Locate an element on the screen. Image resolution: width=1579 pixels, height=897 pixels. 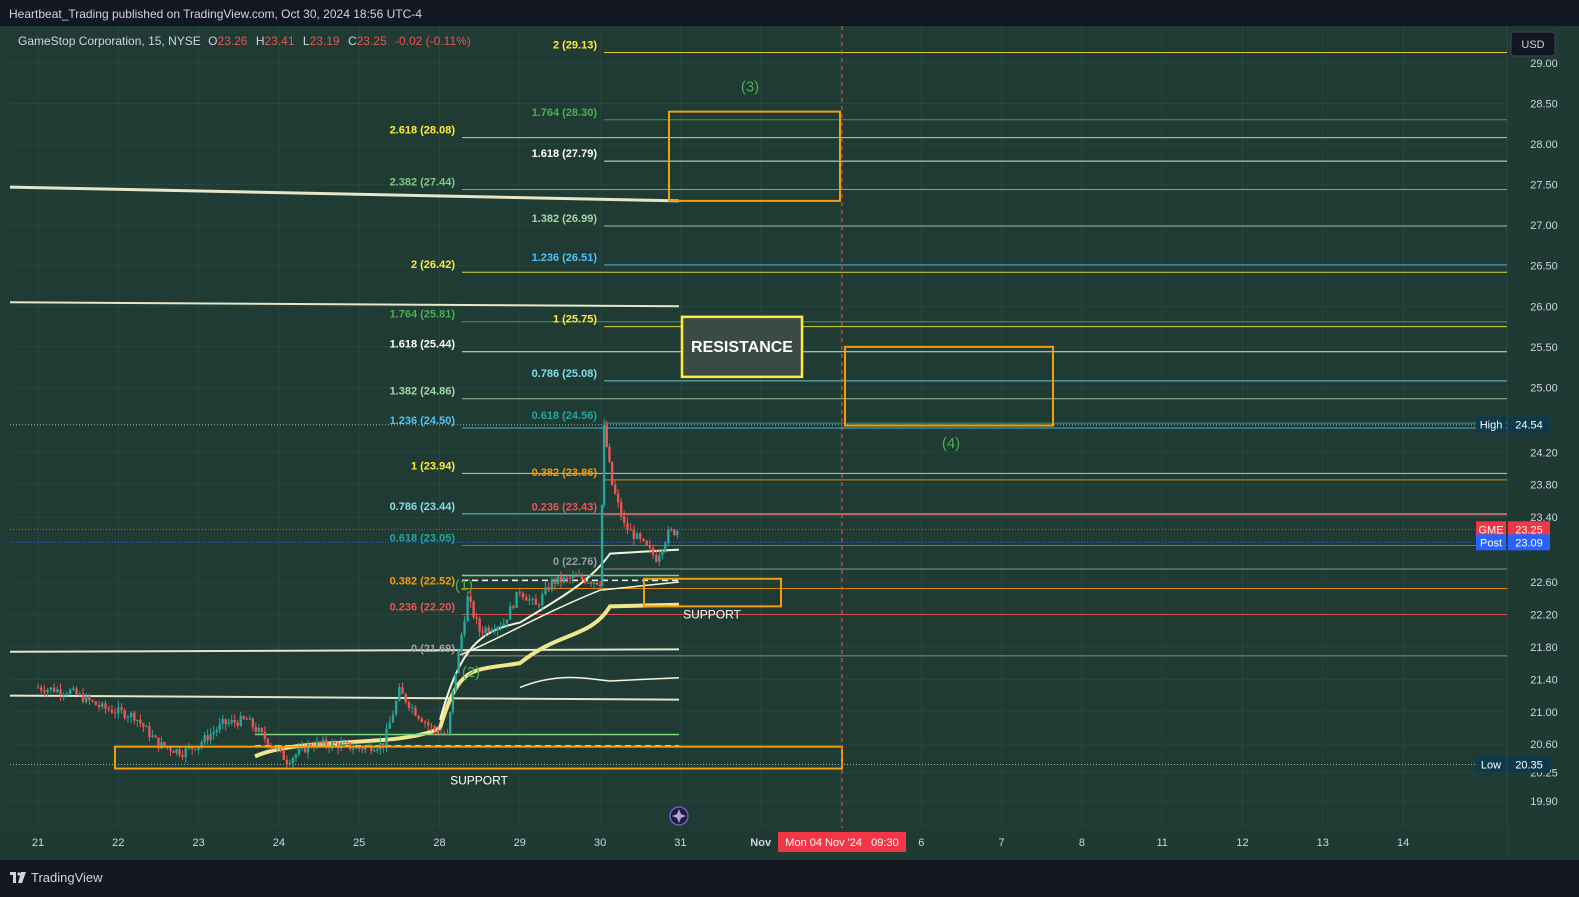
price-tick-label: 27.50 is located at coordinates (1544, 186).